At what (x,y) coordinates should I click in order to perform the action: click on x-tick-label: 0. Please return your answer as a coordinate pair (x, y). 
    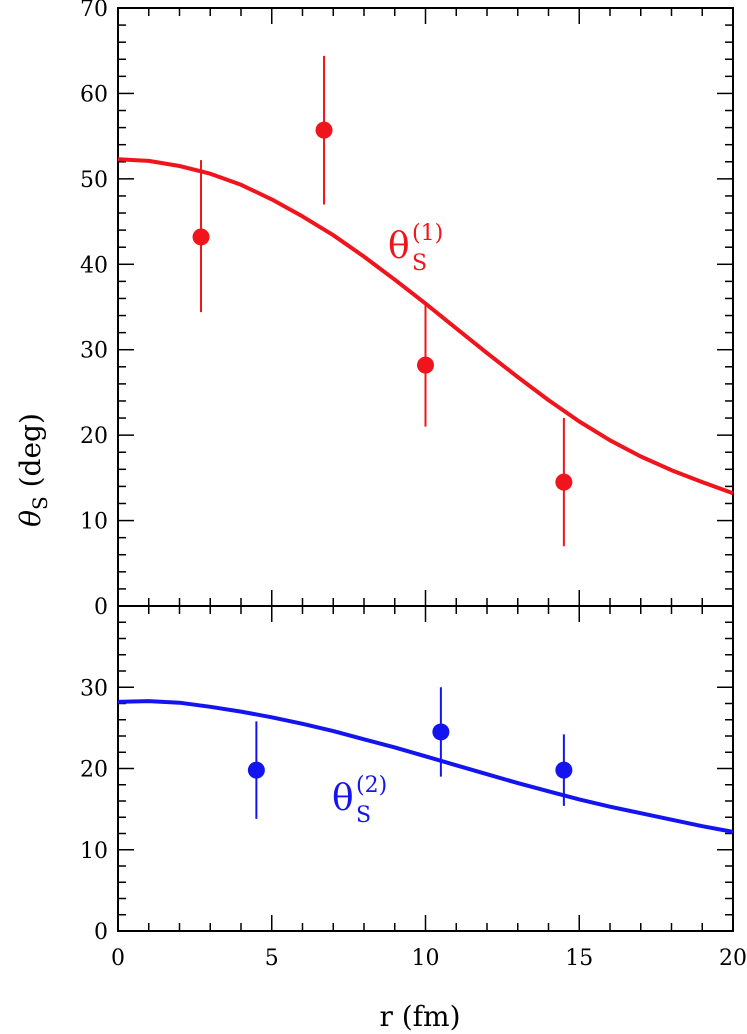
    Looking at the image, I should click on (118, 958).